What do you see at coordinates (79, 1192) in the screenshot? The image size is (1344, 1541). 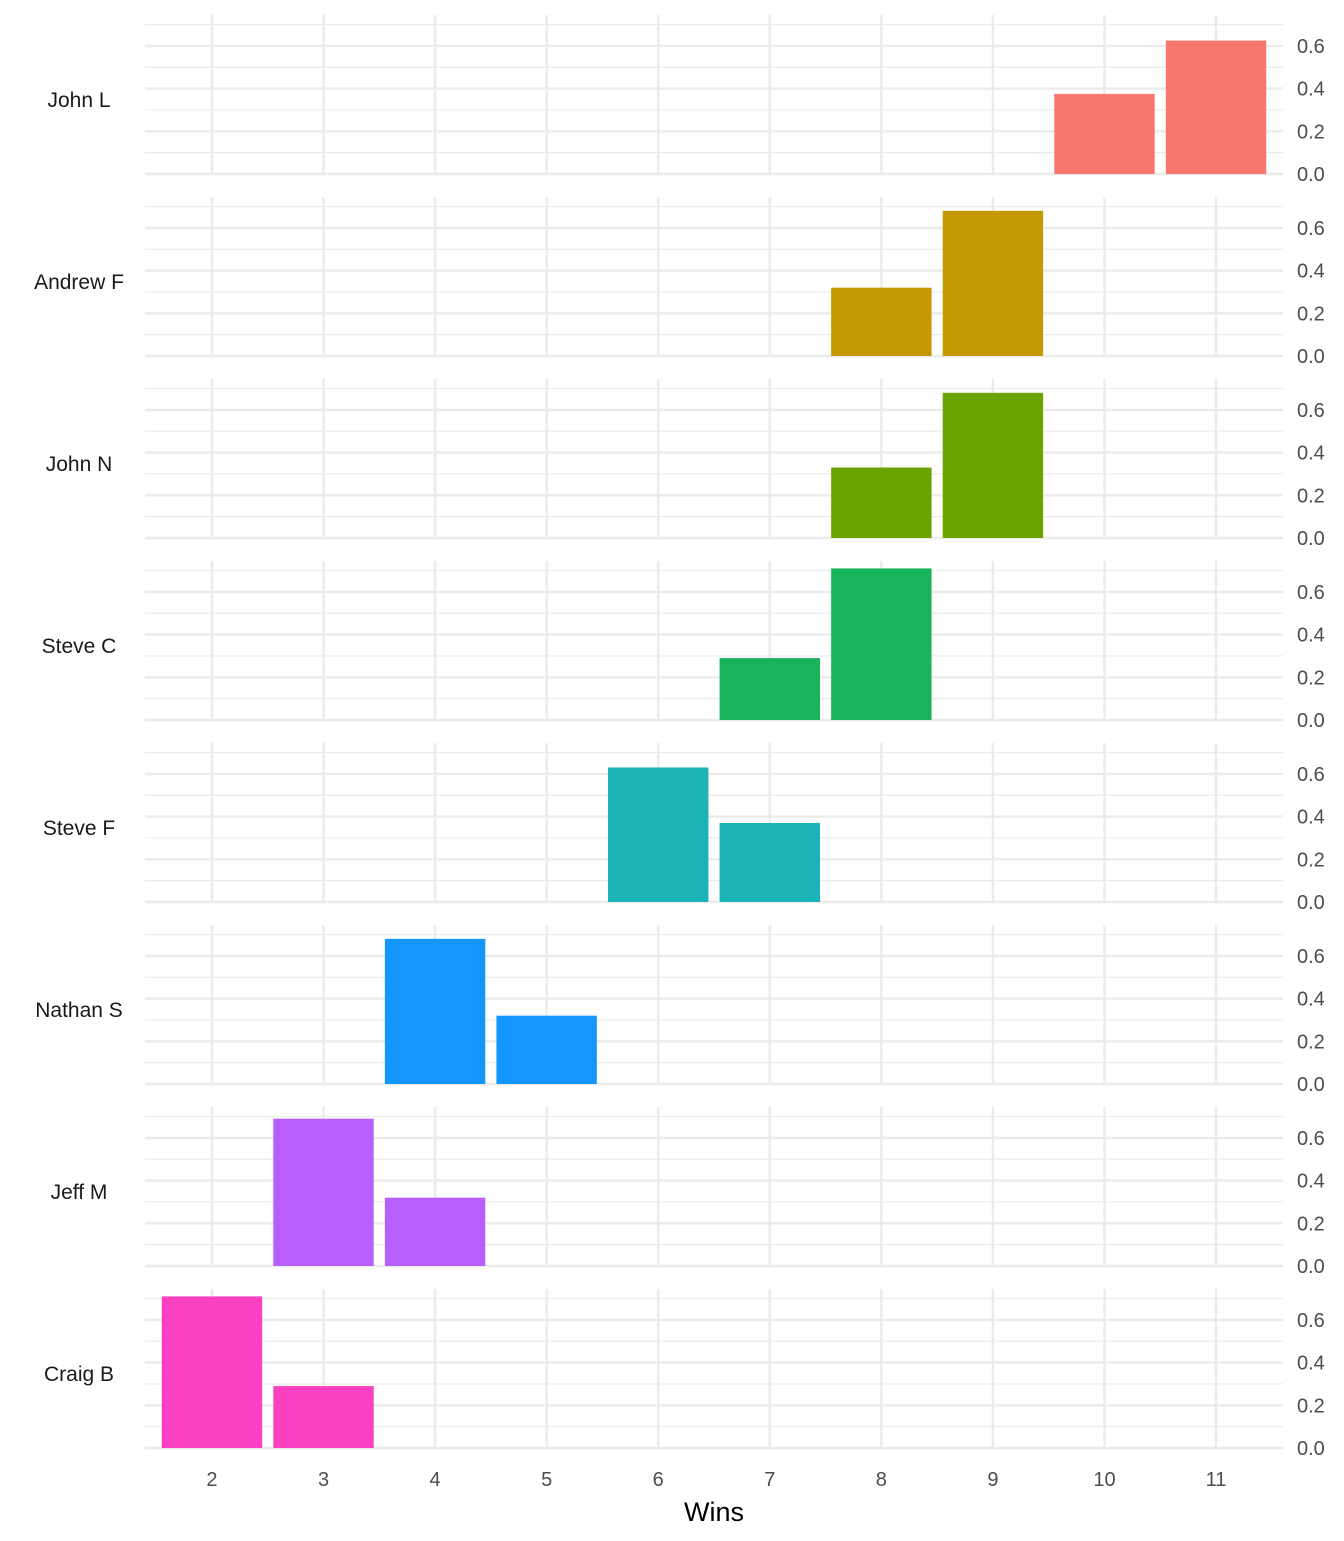 I see `facet-strip-label: Jeff M` at bounding box center [79, 1192].